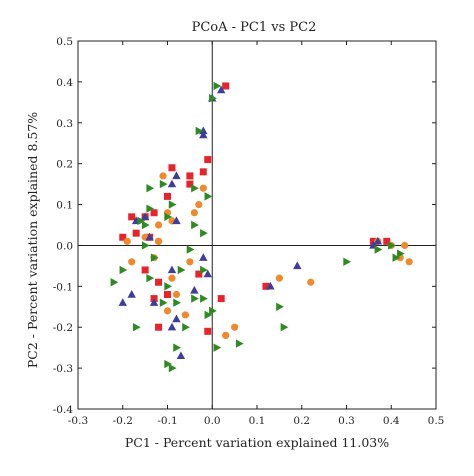  What do you see at coordinates (64, 83) in the screenshot?
I see `y-tick-label: 0.4` at bounding box center [64, 83].